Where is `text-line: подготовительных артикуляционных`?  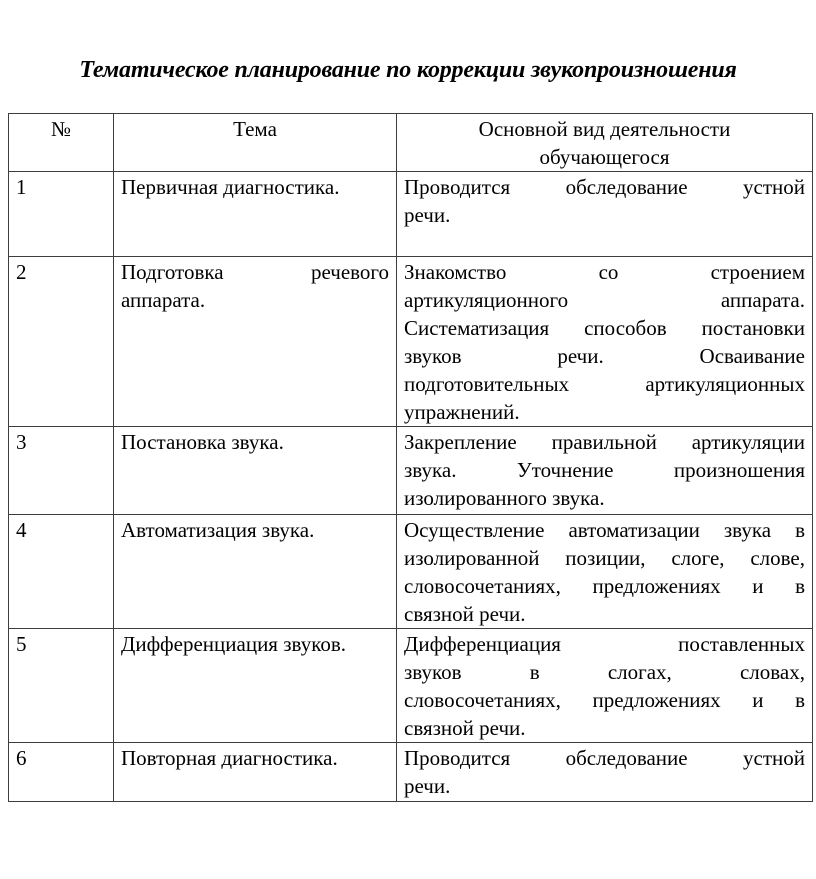
text-line: подготовительных артикуляционных is located at coordinates (604, 384).